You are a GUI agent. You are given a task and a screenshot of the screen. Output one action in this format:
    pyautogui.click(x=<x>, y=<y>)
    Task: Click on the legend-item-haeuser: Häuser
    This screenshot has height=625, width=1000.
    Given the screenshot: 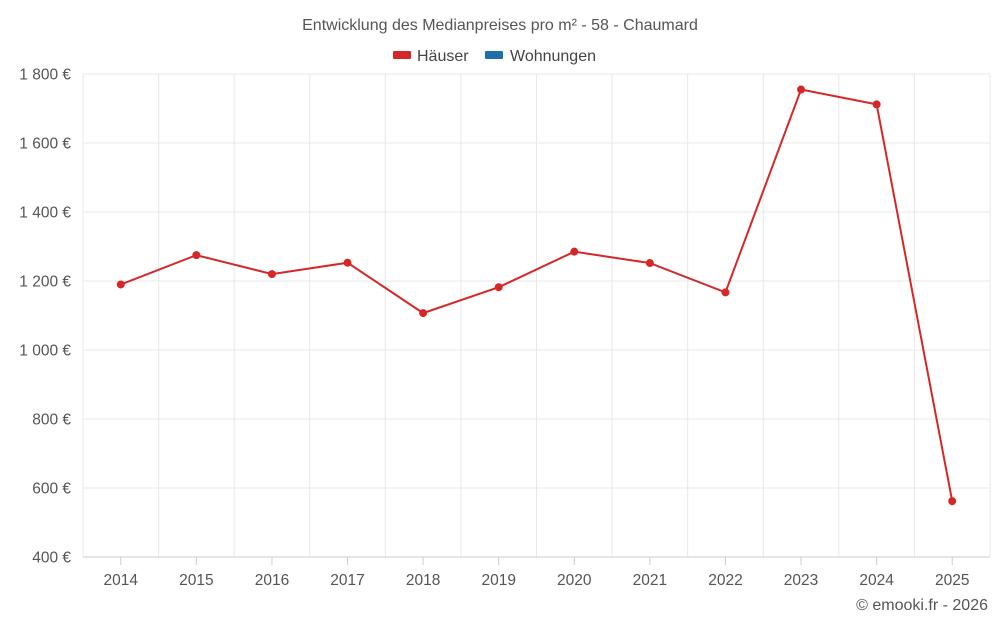 What is the action you would take?
    pyautogui.click(x=431, y=56)
    